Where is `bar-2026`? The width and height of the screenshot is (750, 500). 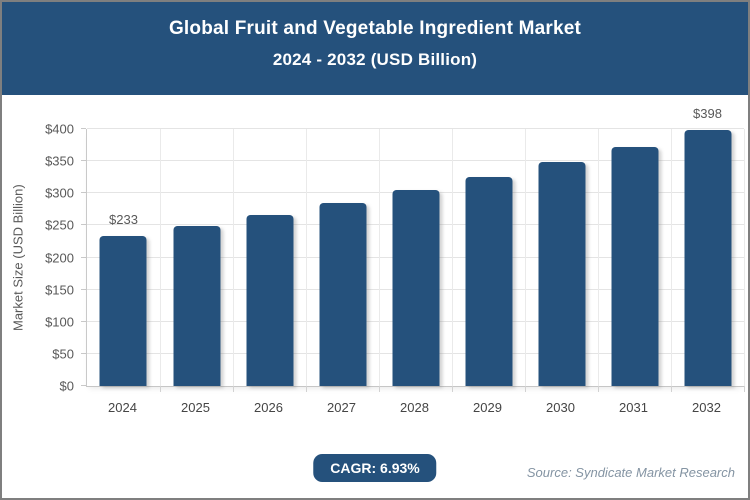
bar-2026 is located at coordinates (269, 300).